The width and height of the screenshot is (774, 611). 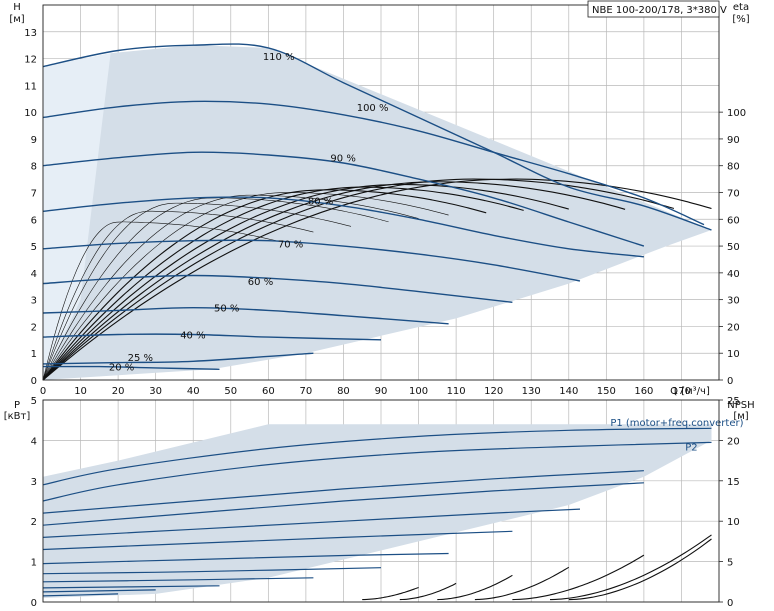 I want to click on eta-axis-title: eta, so click(x=741, y=7).